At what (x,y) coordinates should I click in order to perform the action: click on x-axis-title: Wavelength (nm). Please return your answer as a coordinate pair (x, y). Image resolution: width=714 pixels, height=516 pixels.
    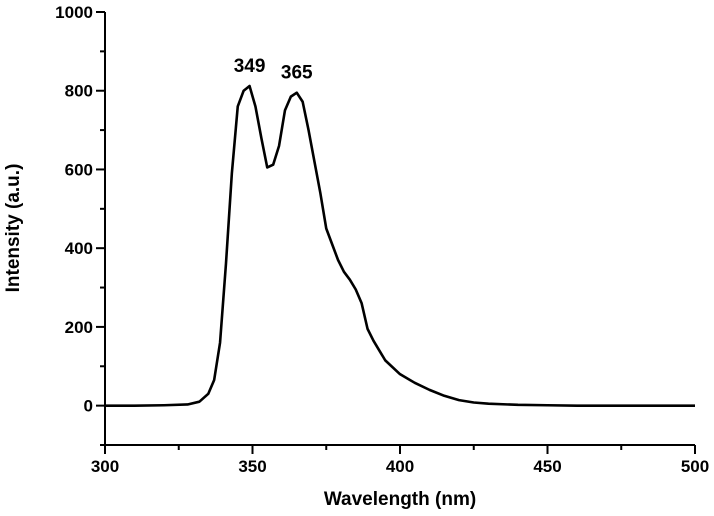
    Looking at the image, I should click on (400, 499).